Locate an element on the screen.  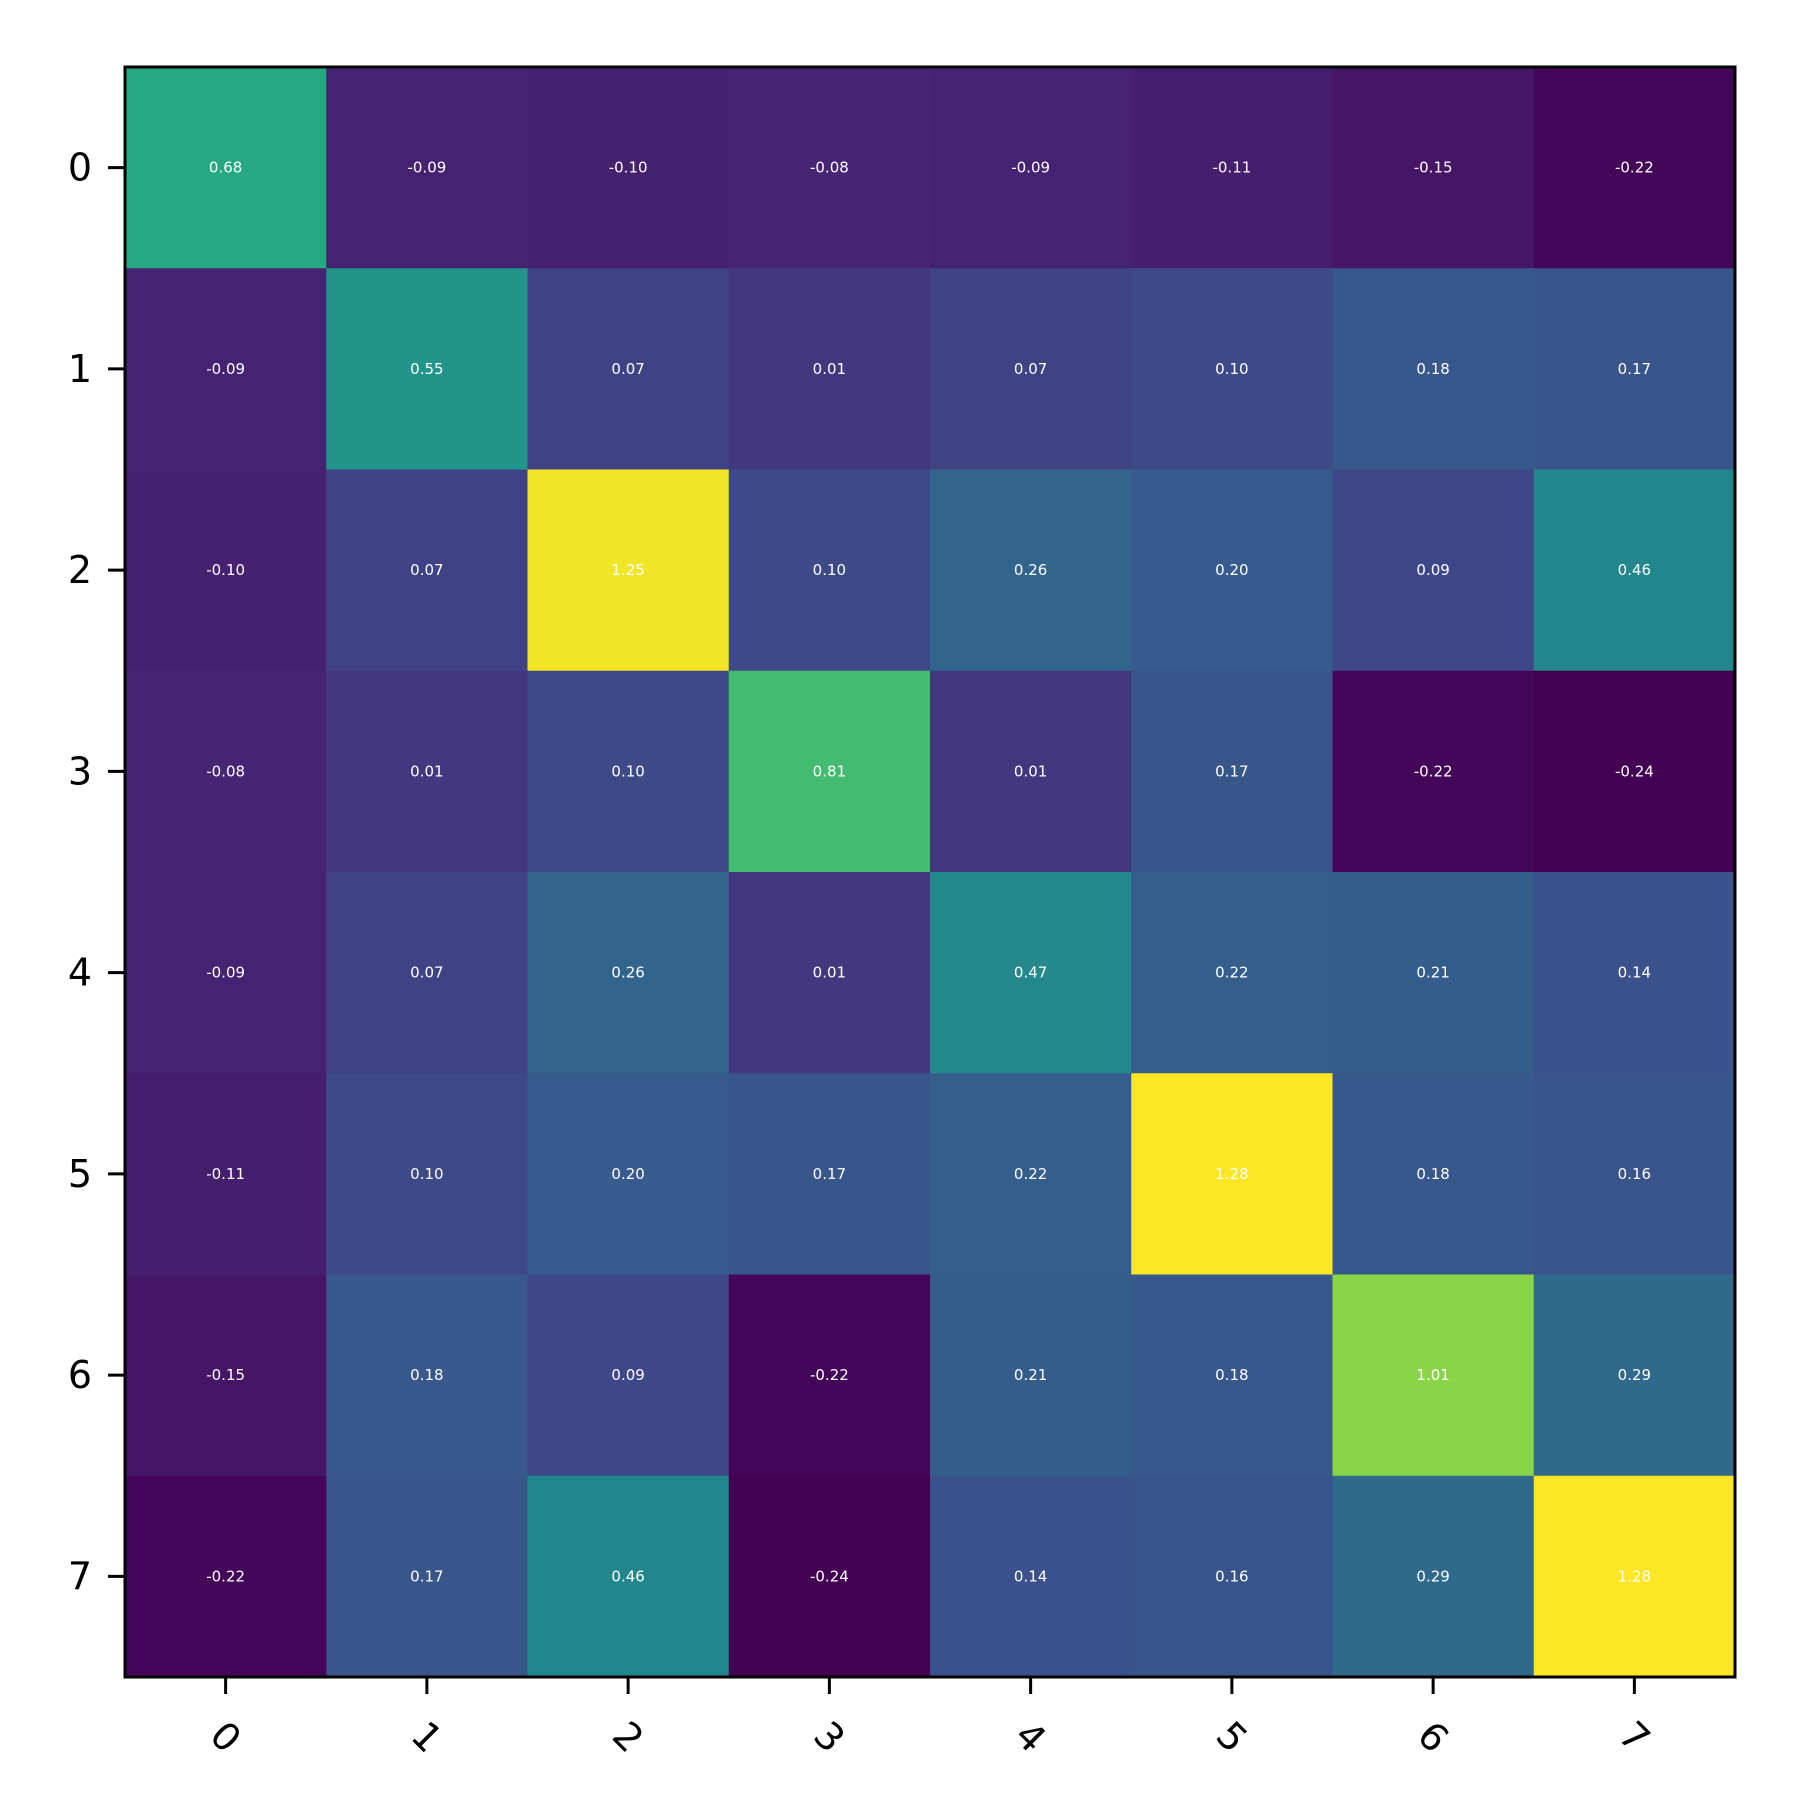
cell-value-label-2-4: 0.26 is located at coordinates (1030, 570).